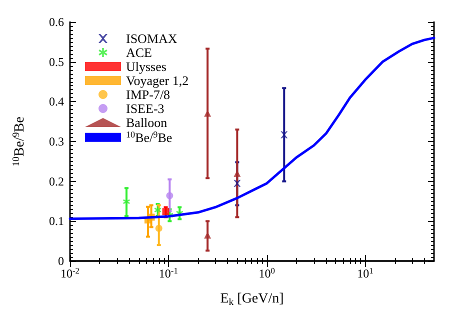 The height and width of the screenshot is (327, 467). Describe the element at coordinates (157, 80) in the screenshot. I see `legend-label: Voyager 1,2` at that location.